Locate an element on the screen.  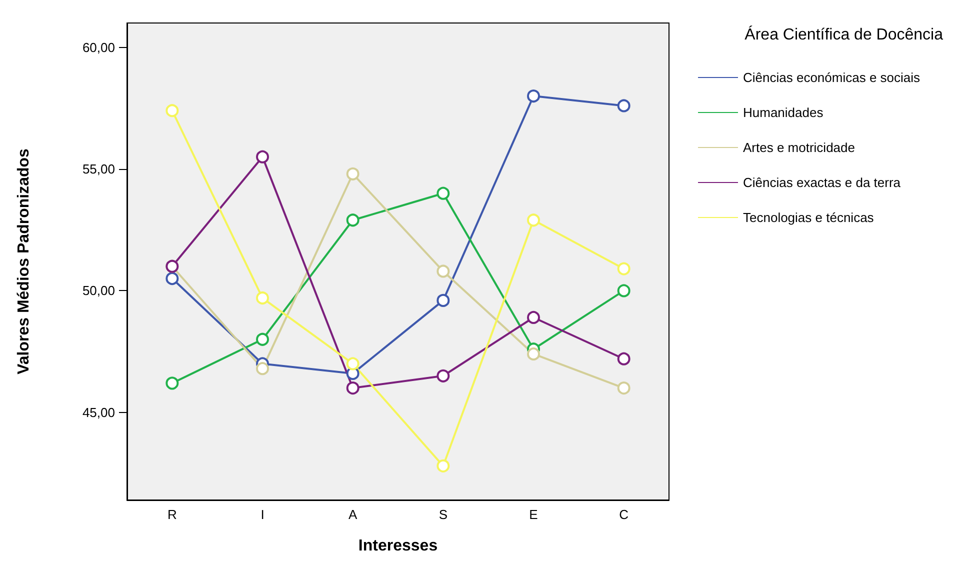
y-tick-label: 55,00 is located at coordinates (98, 169).